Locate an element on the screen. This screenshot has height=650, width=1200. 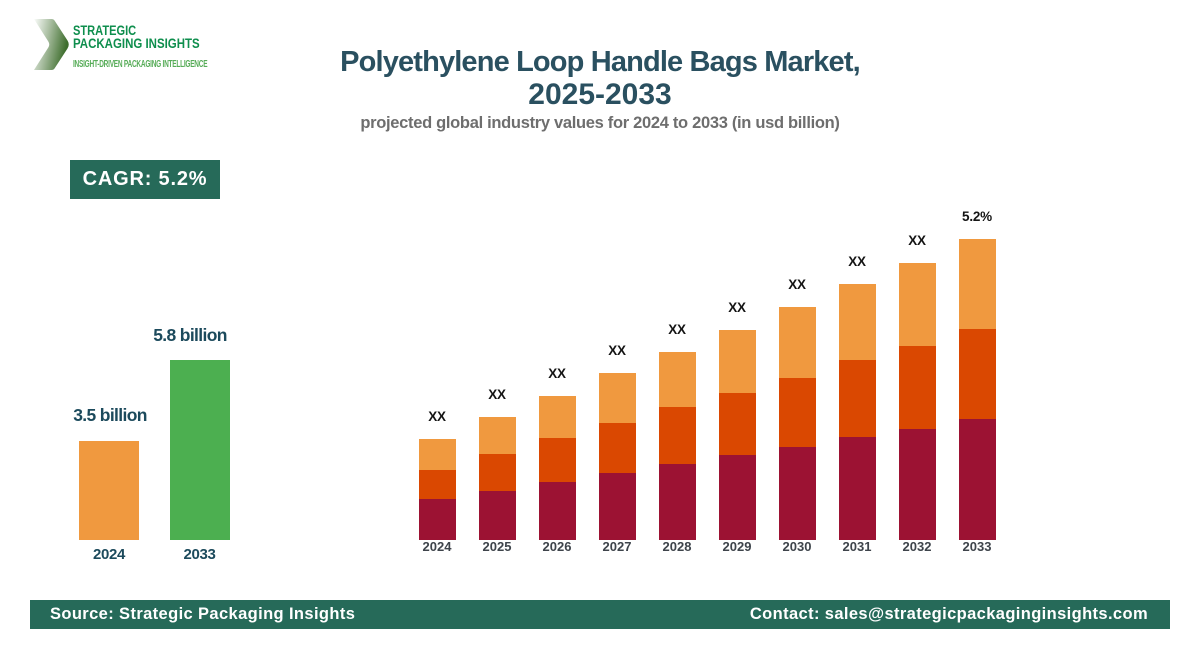
axis-year-label: 2024 is located at coordinates (437, 546).